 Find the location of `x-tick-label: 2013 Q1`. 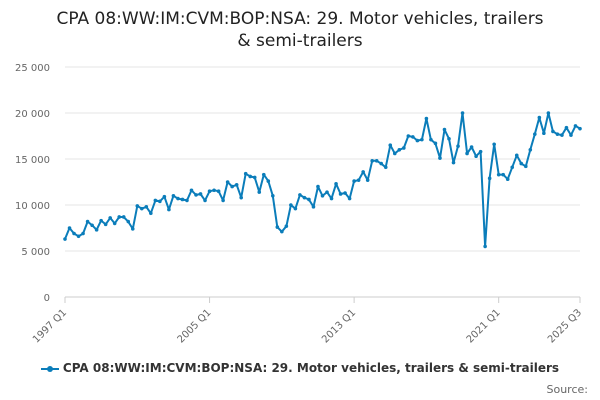

x-tick-label: 2013 Q1 is located at coordinates (339, 326).